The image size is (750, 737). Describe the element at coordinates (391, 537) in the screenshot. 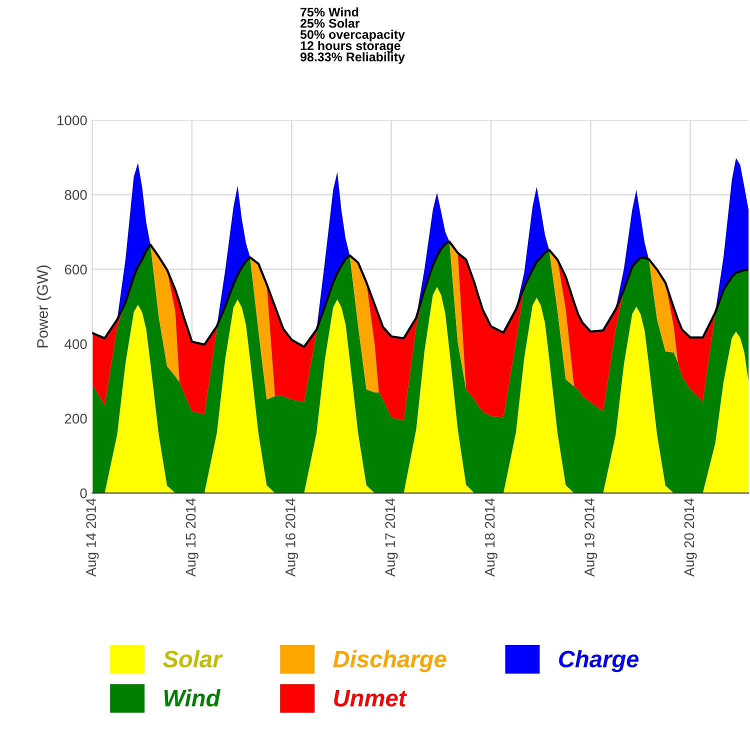

I see `x-tick-label: Aug 17 2014` at that location.